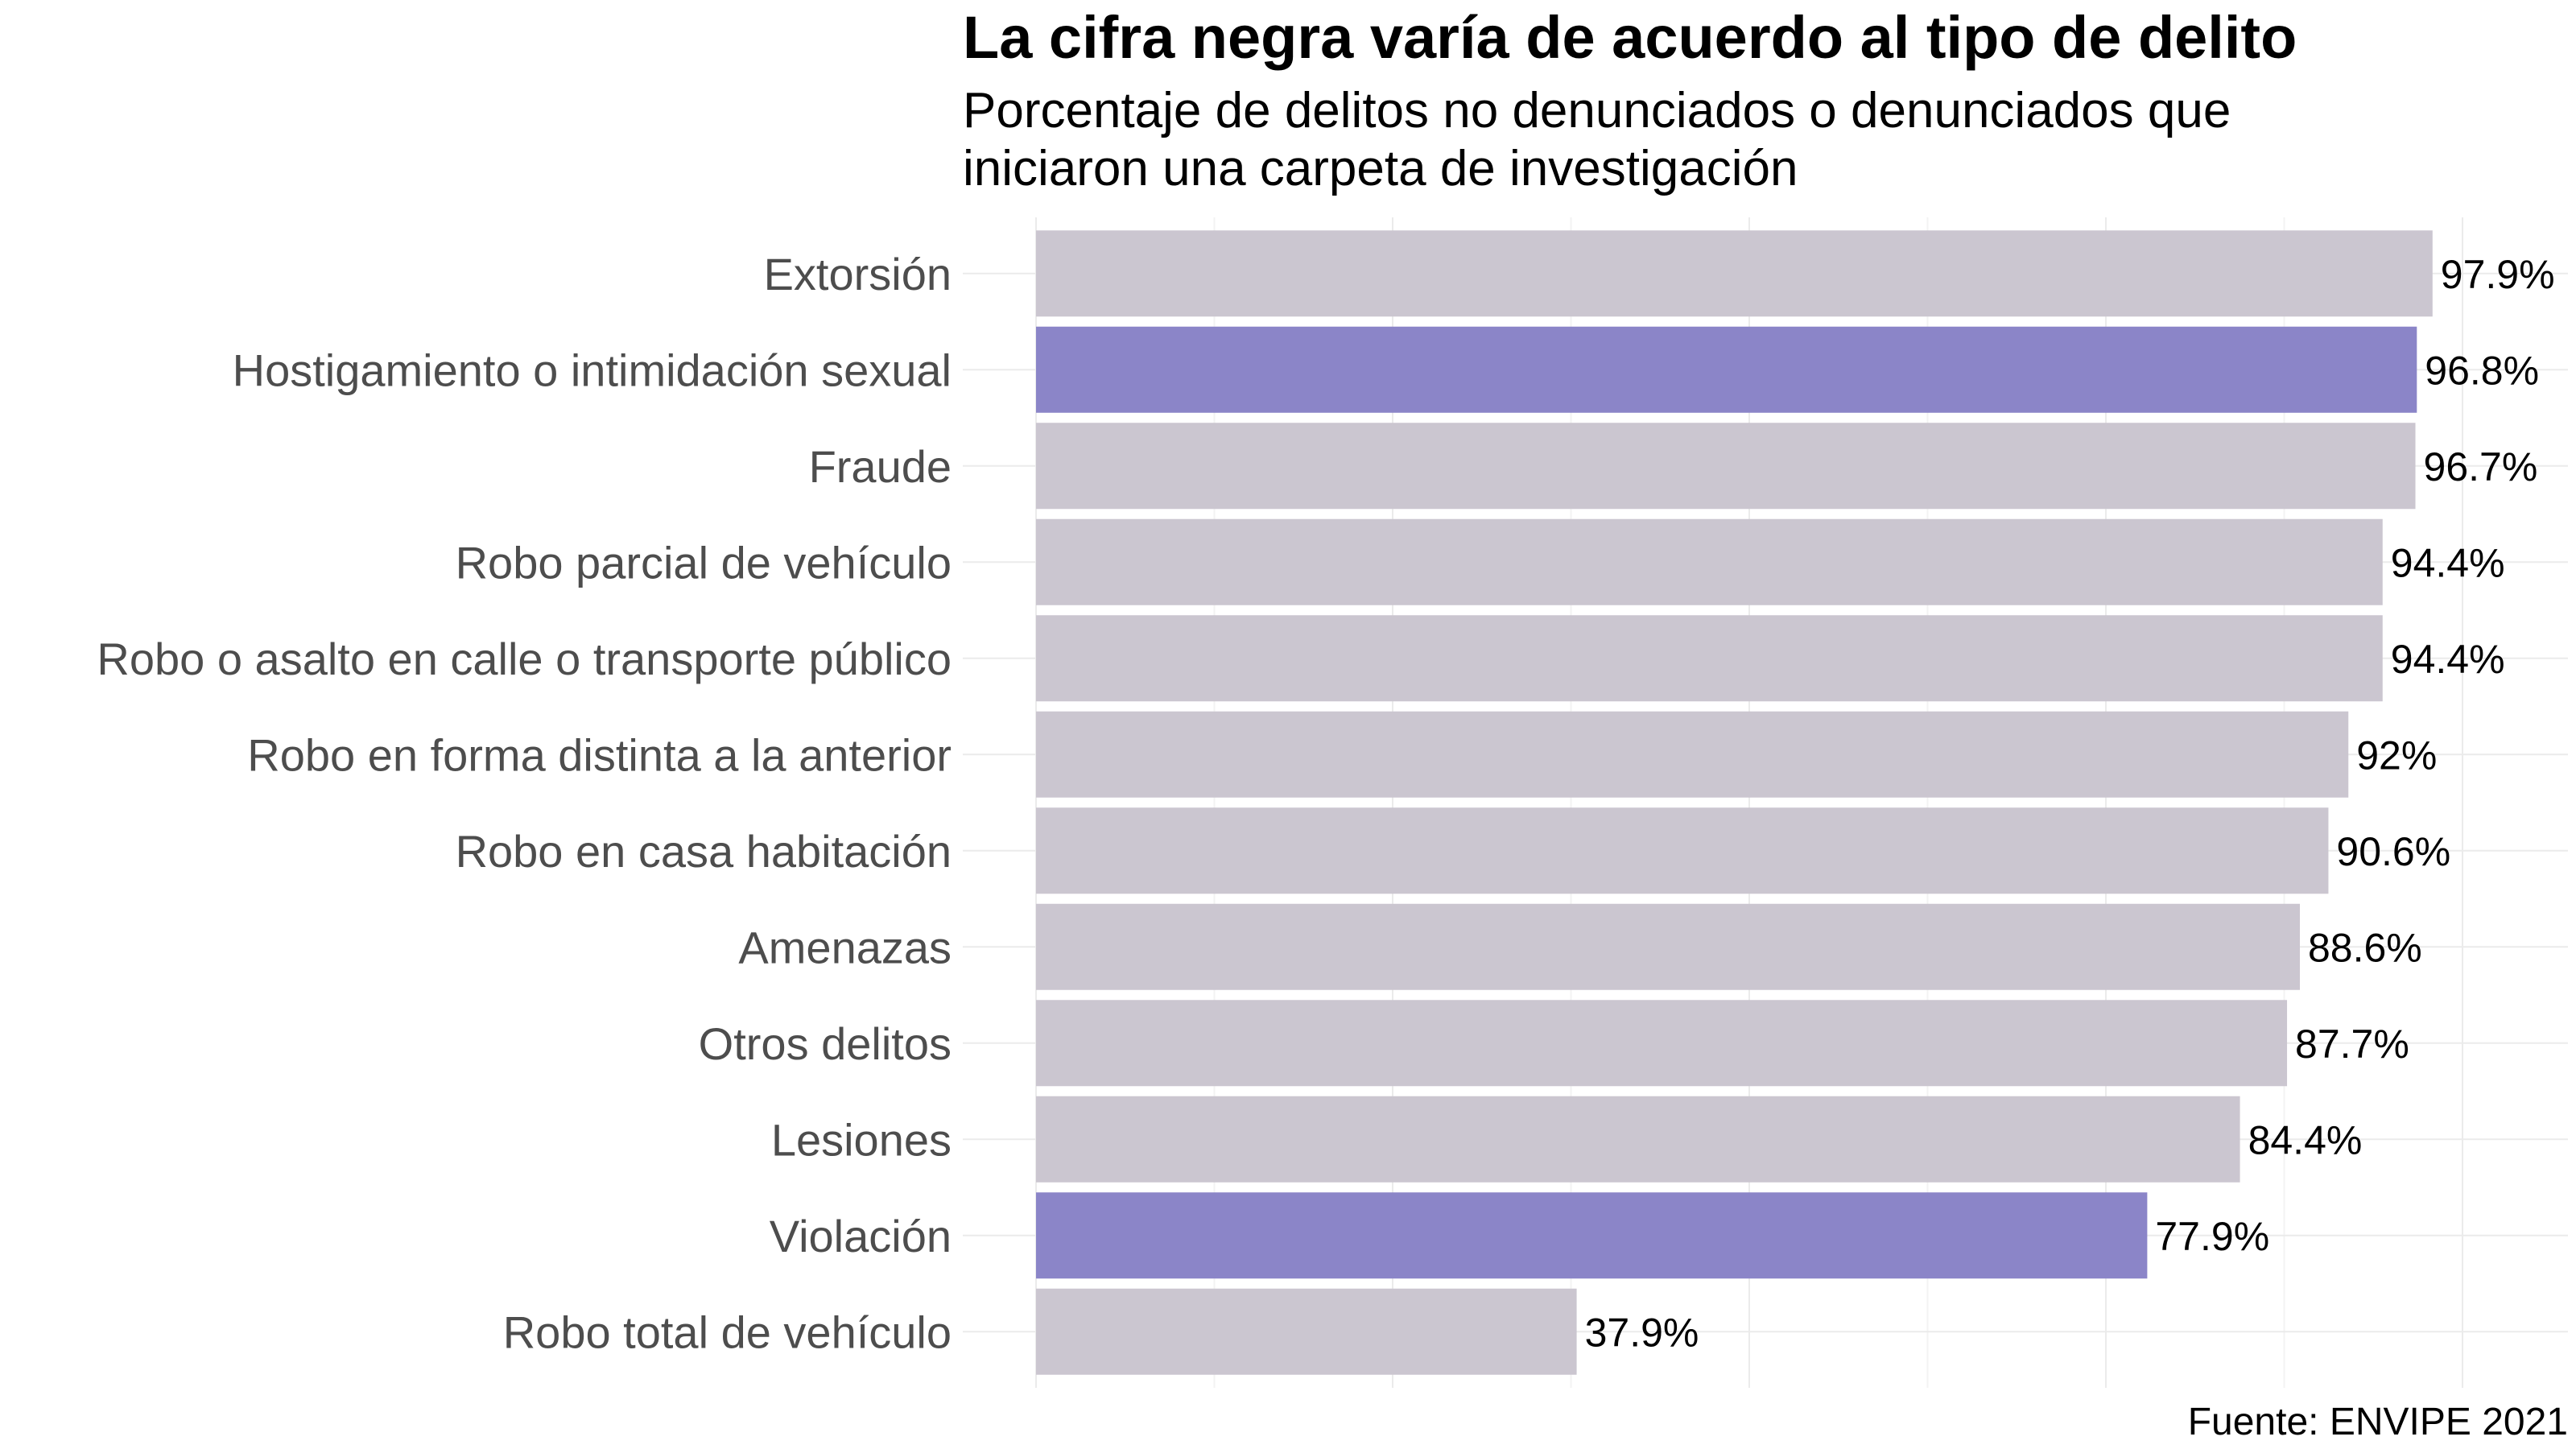  I want to click on value-label-10: 84.4%, so click(2305, 1139).